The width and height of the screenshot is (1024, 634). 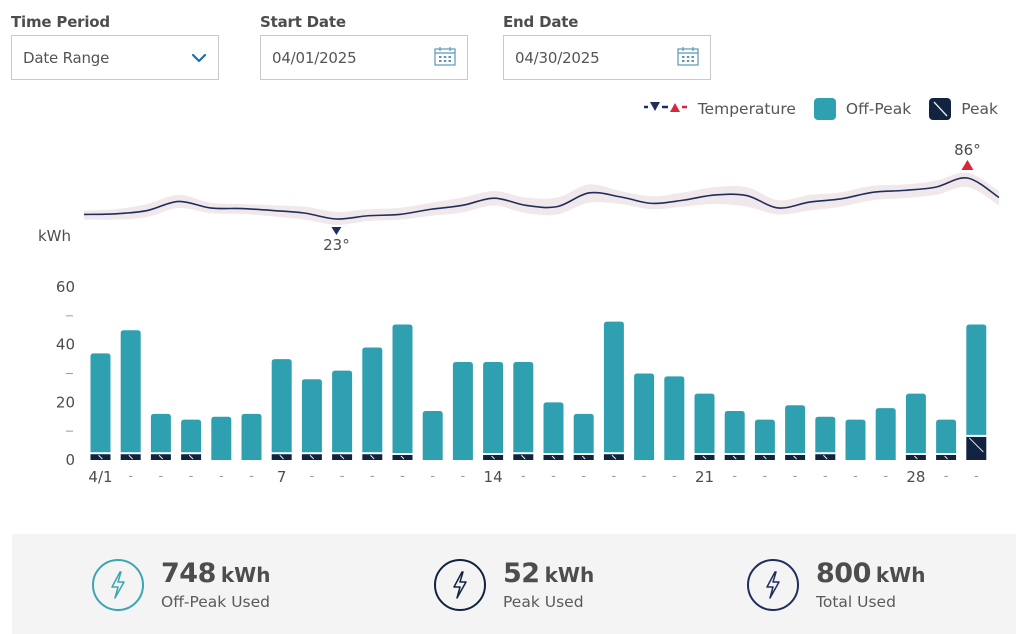 I want to click on start-date-input: 04/01/2025, so click(x=364, y=57).